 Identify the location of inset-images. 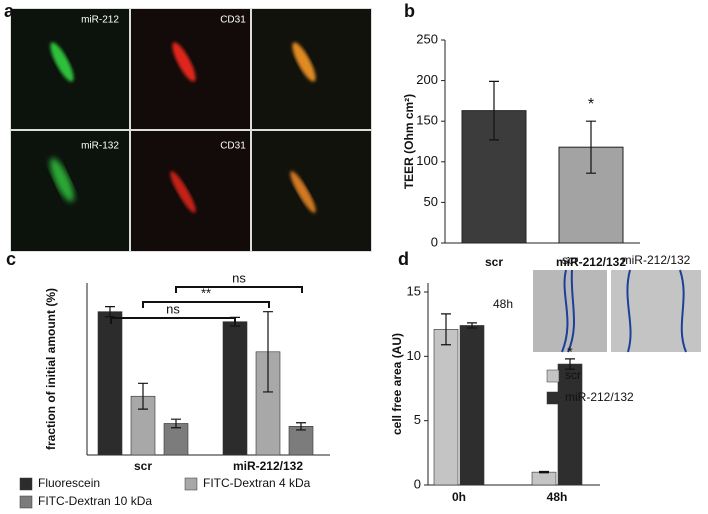
(617, 311).